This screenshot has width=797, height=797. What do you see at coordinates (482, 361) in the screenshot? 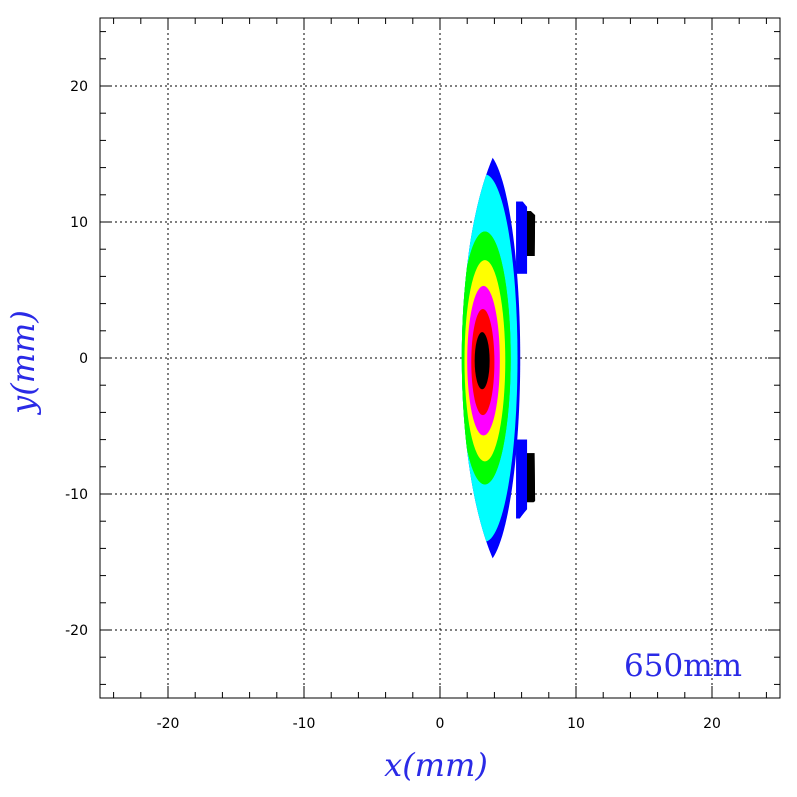
I see `contour-level` at bounding box center [482, 361].